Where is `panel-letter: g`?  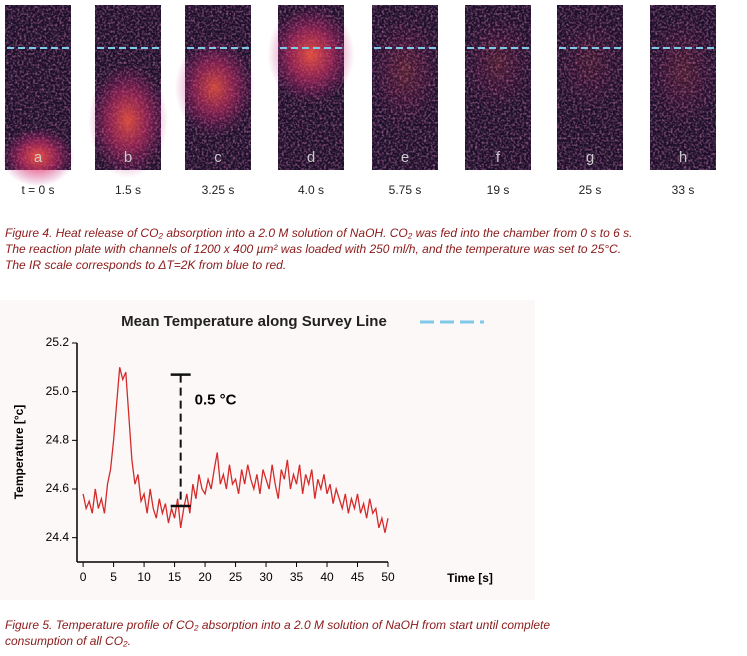
panel-letter: g is located at coordinates (590, 157).